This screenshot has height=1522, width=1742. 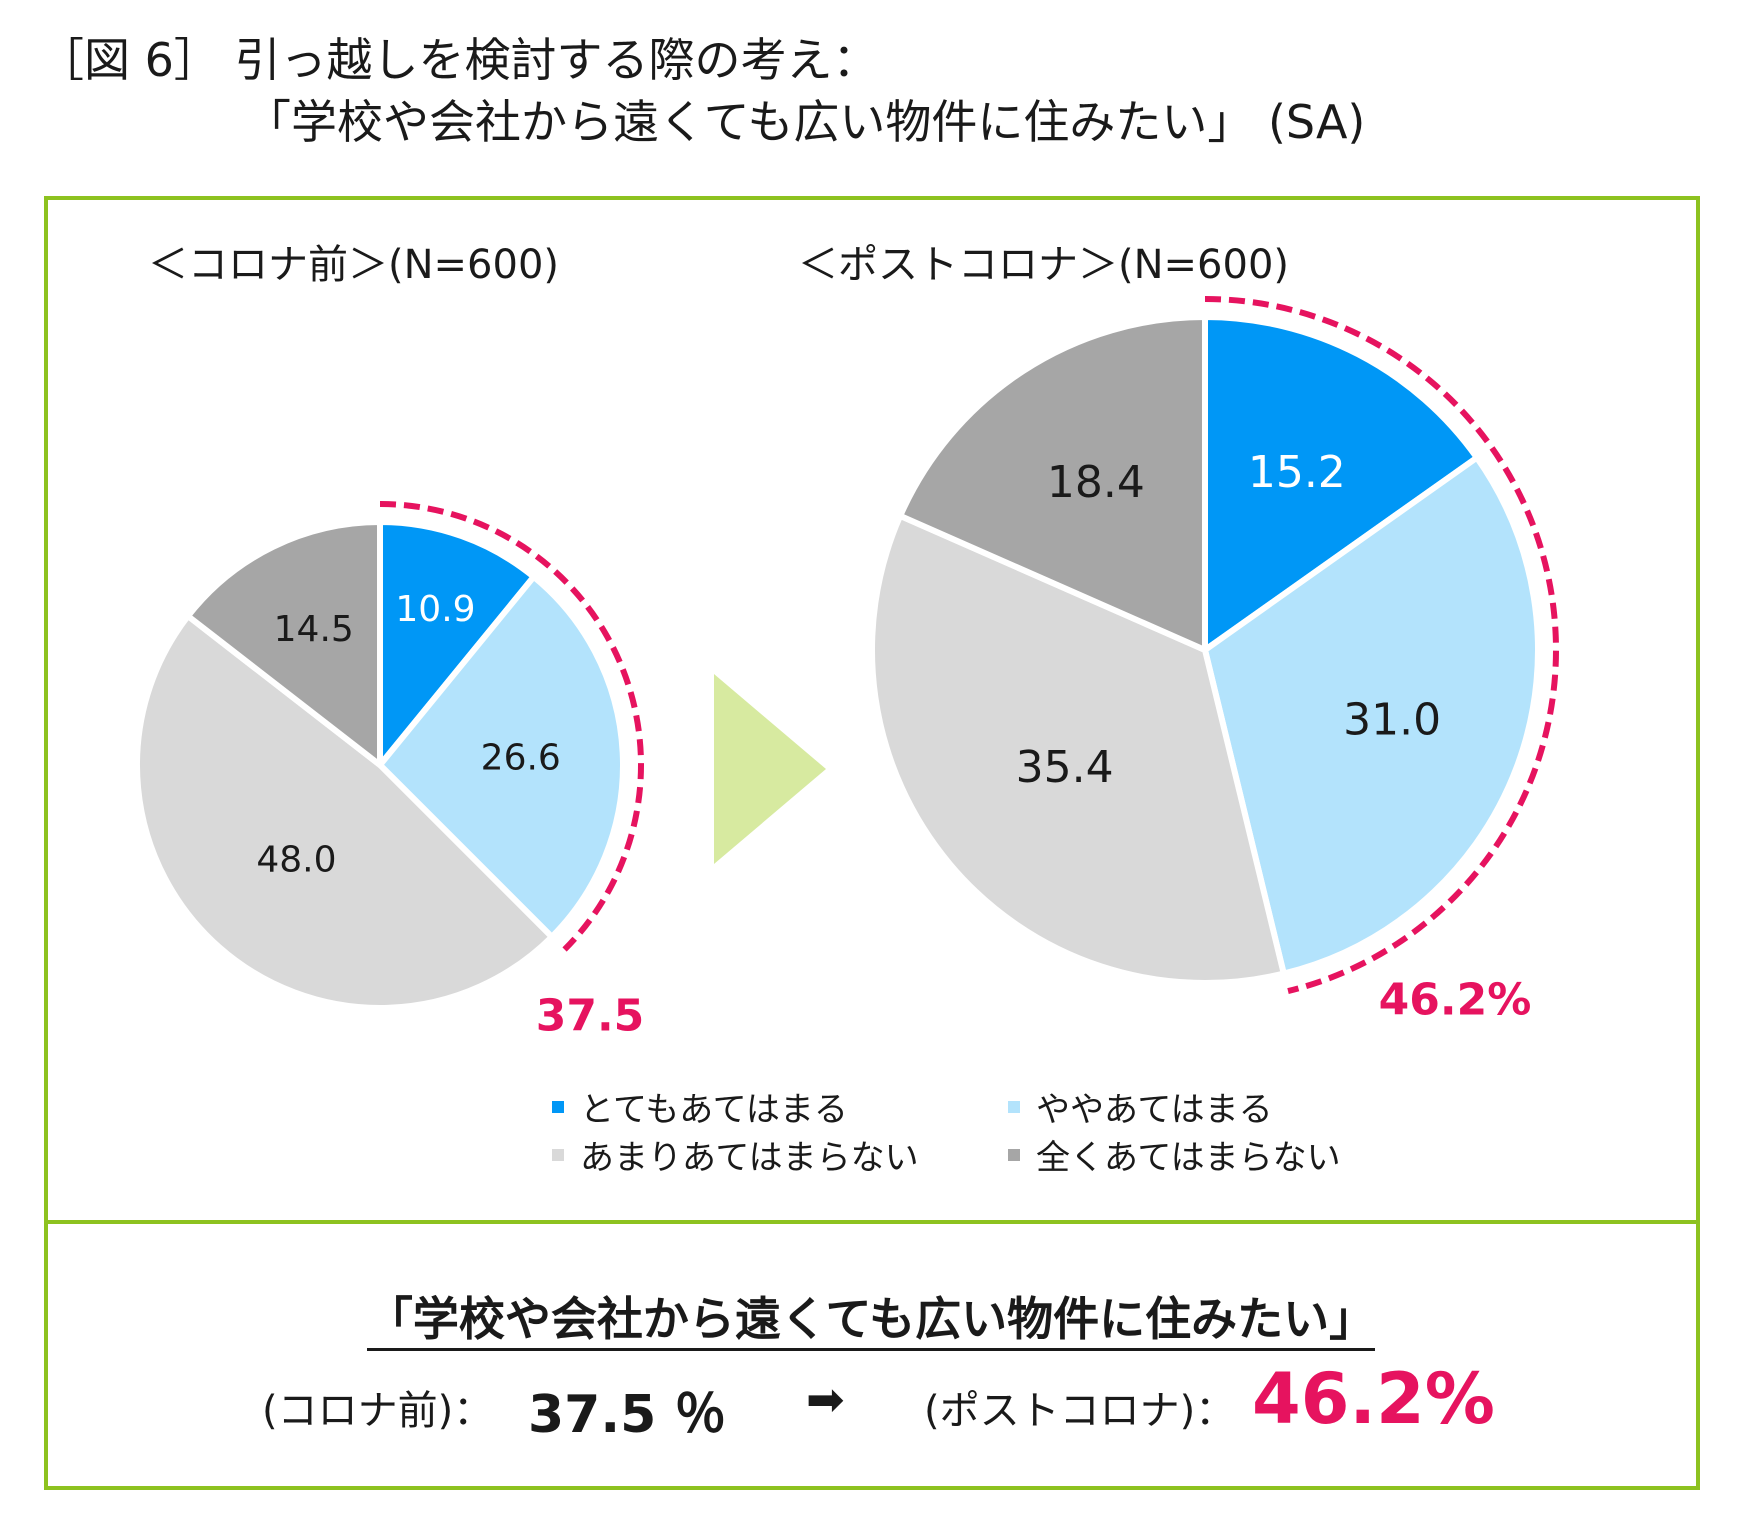 I want to click on pie2-highlight-arc, so click(x=1381, y=645).